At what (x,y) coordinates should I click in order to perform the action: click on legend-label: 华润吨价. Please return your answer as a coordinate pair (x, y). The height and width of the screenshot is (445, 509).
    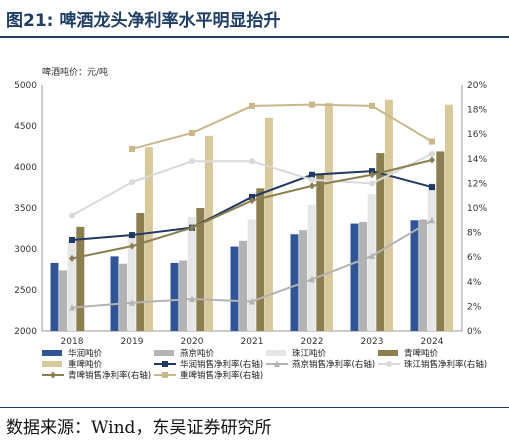
    Looking at the image, I should click on (85, 353).